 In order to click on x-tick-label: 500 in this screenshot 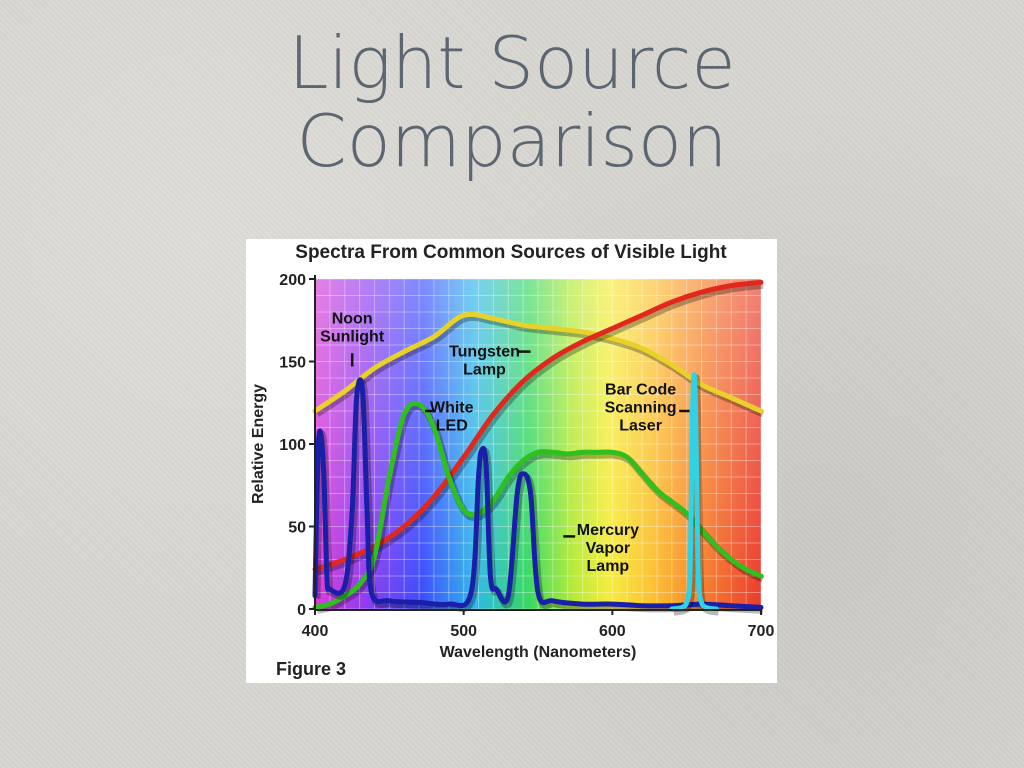, I will do `click(463, 631)`.